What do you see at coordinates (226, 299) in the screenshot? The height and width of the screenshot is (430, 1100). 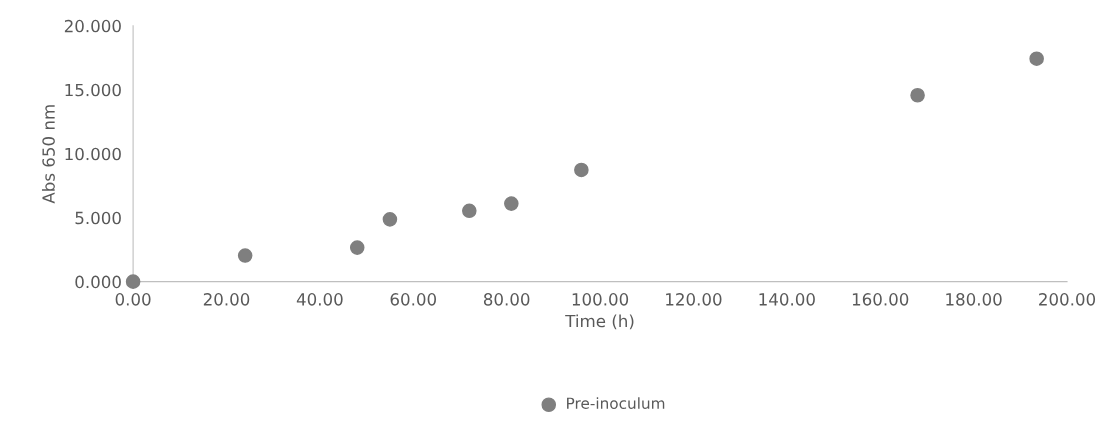 I see `x-tick-label: 20.00` at bounding box center [226, 299].